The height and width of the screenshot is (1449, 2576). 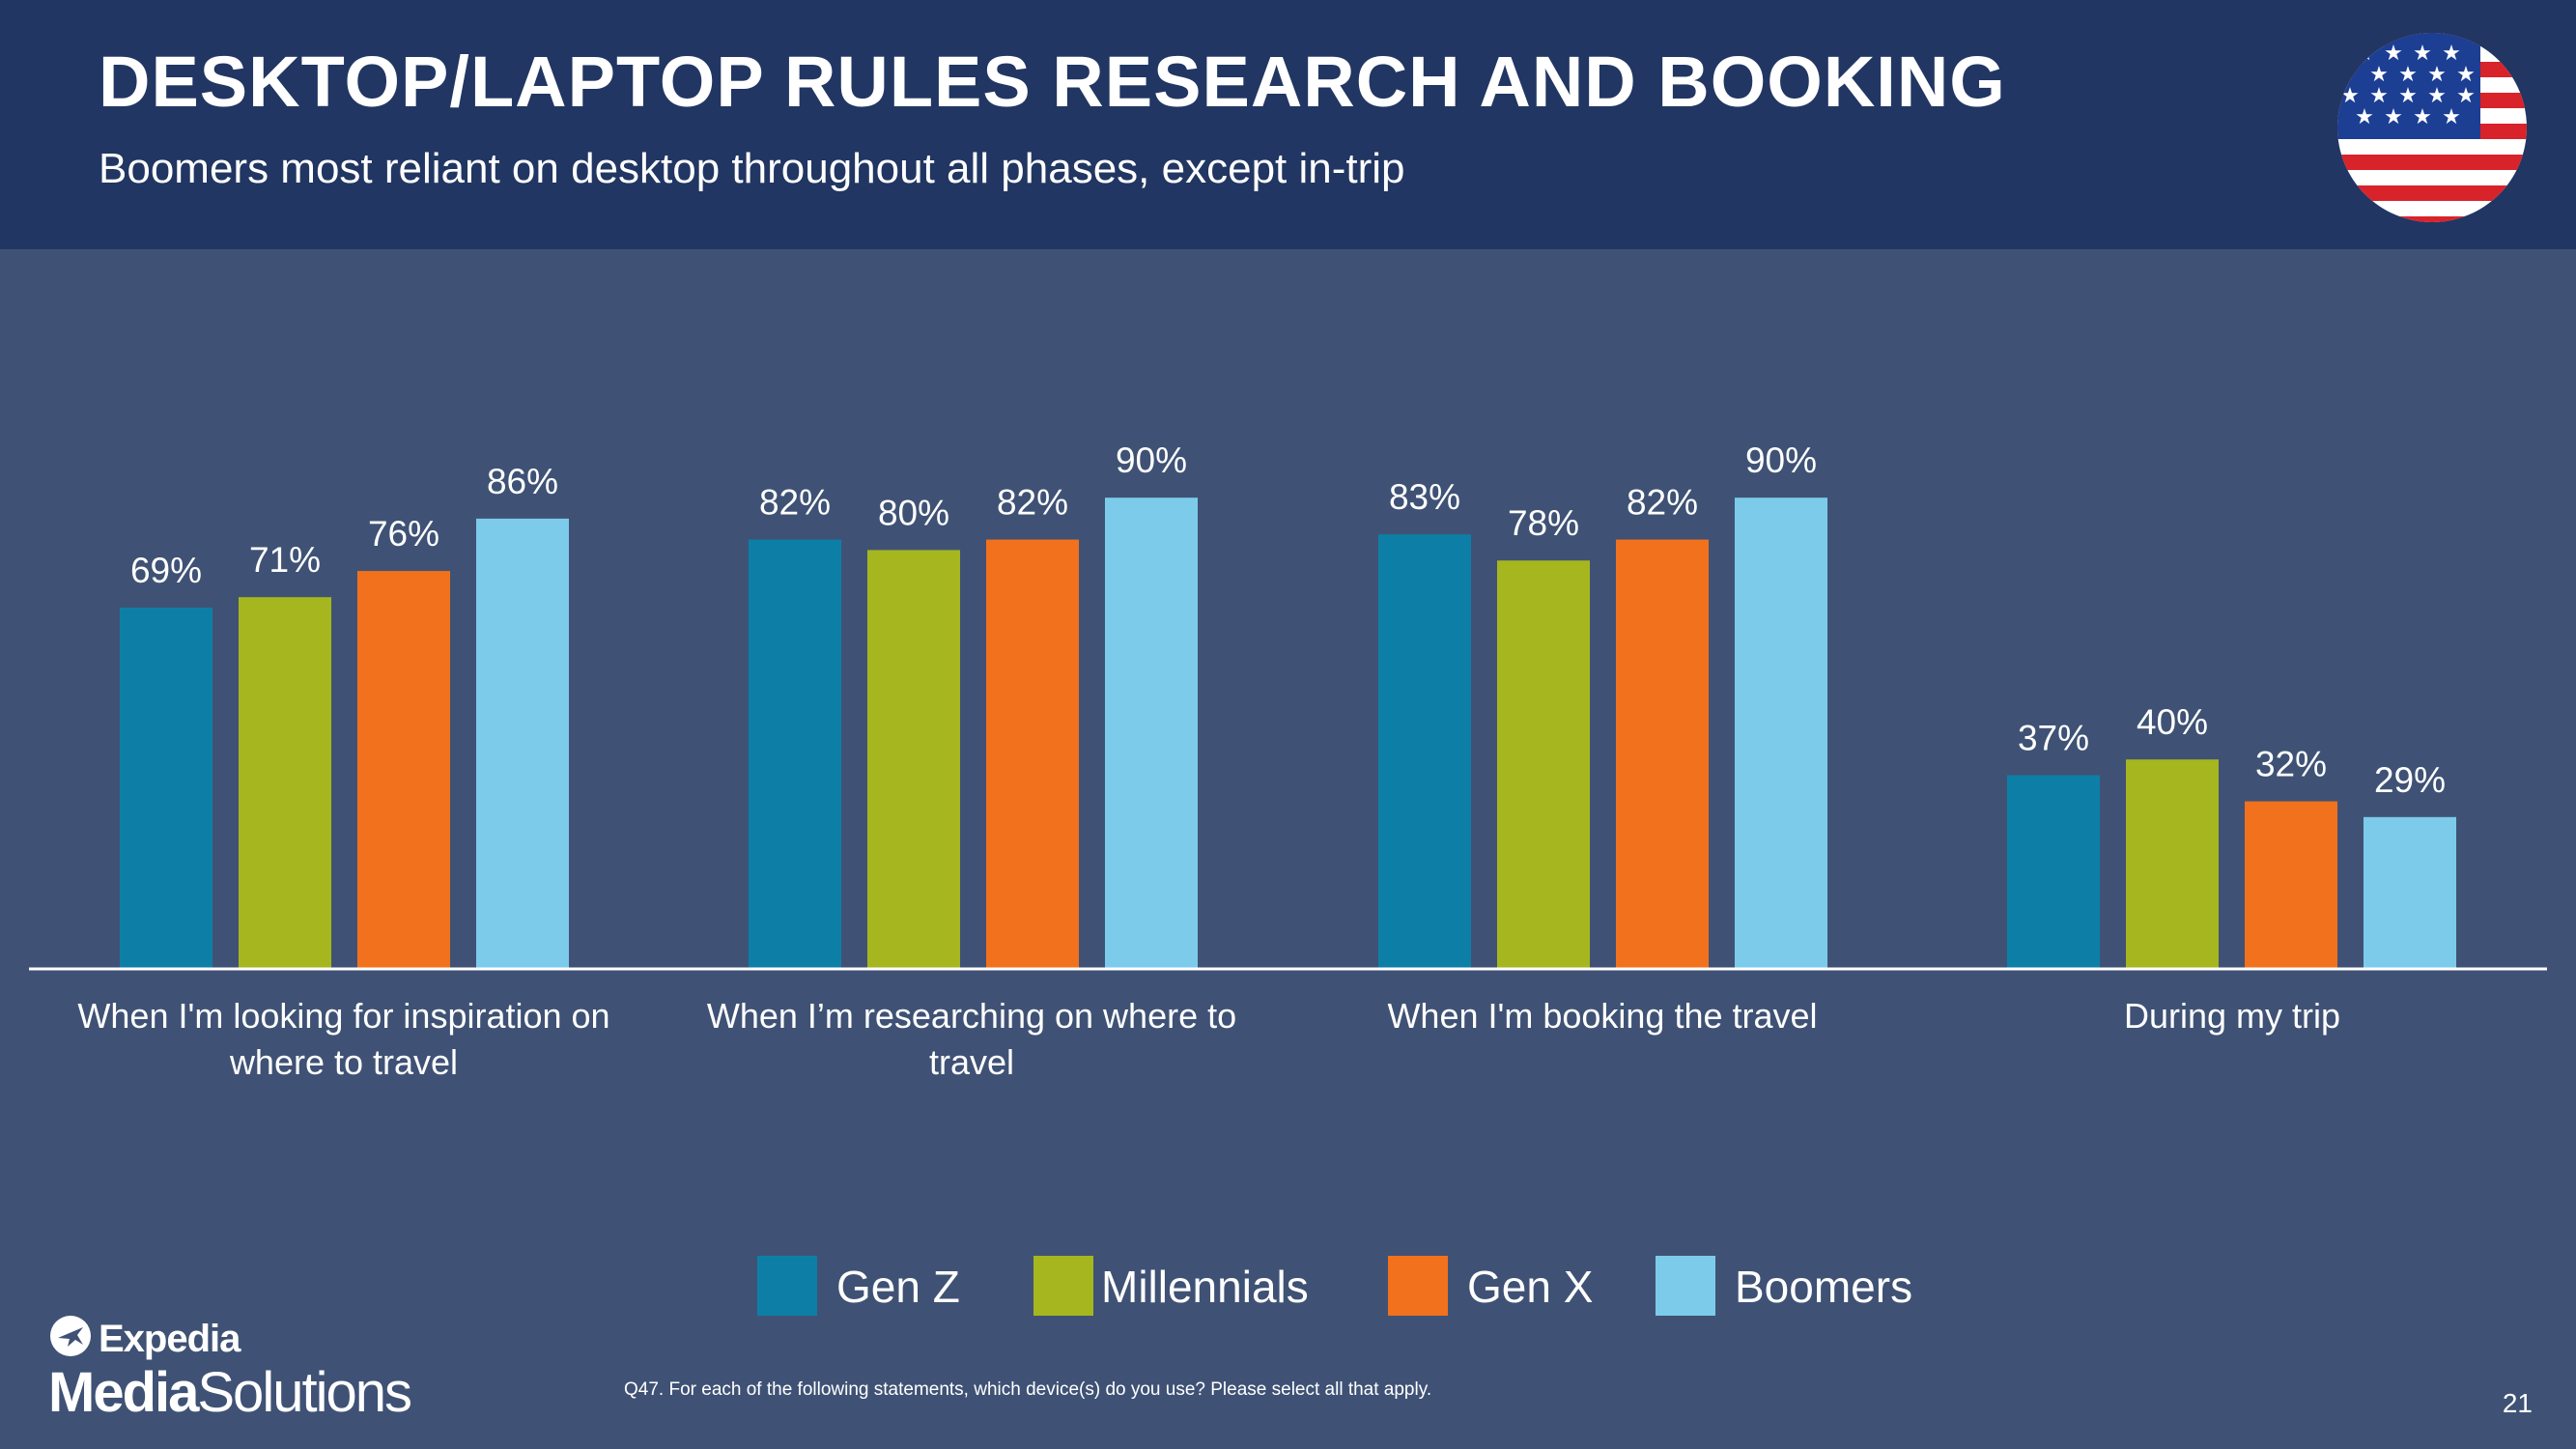 What do you see at coordinates (1063, 1286) in the screenshot?
I see `legend-swatch-millennials` at bounding box center [1063, 1286].